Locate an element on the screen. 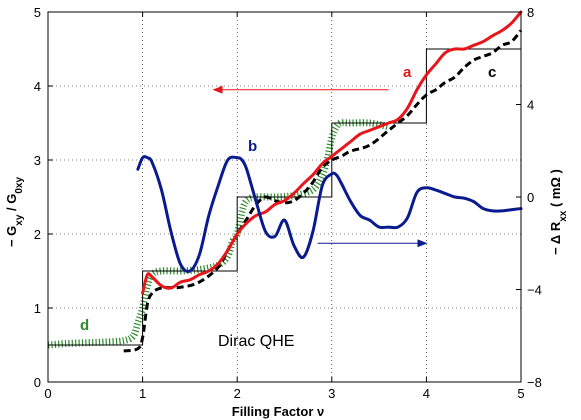 The width and height of the screenshot is (581, 420). y-left-tick-label: 4 is located at coordinates (37, 86).